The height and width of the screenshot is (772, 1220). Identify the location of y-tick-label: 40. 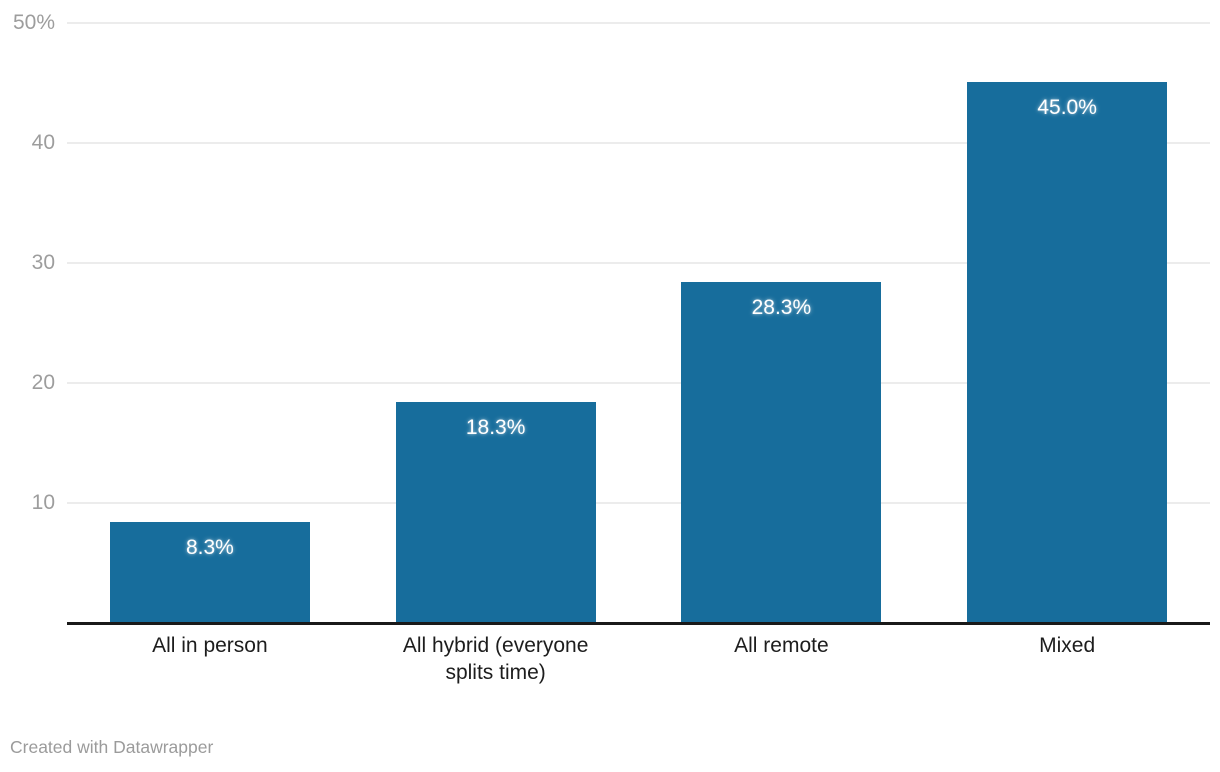
(43, 142).